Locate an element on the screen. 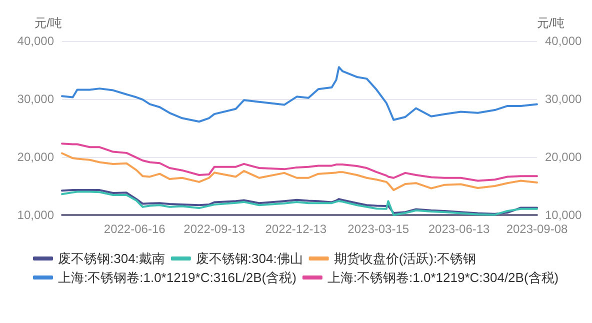  y2-axis-title: 元/吨 is located at coordinates (550, 23).